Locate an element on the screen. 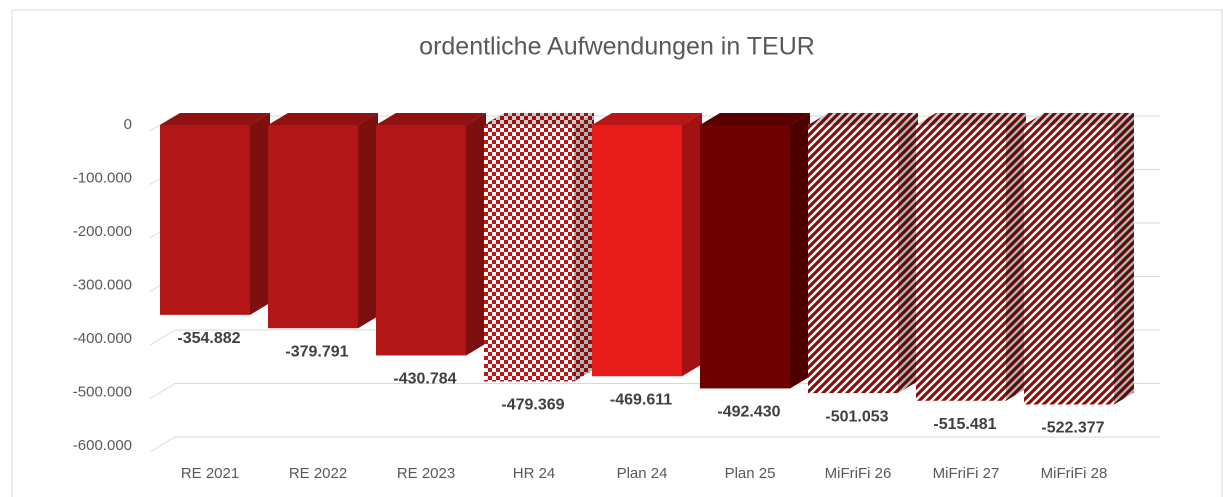 This screenshot has width=1223, height=497. y-tick-label: -300.000 is located at coordinates (102, 284).